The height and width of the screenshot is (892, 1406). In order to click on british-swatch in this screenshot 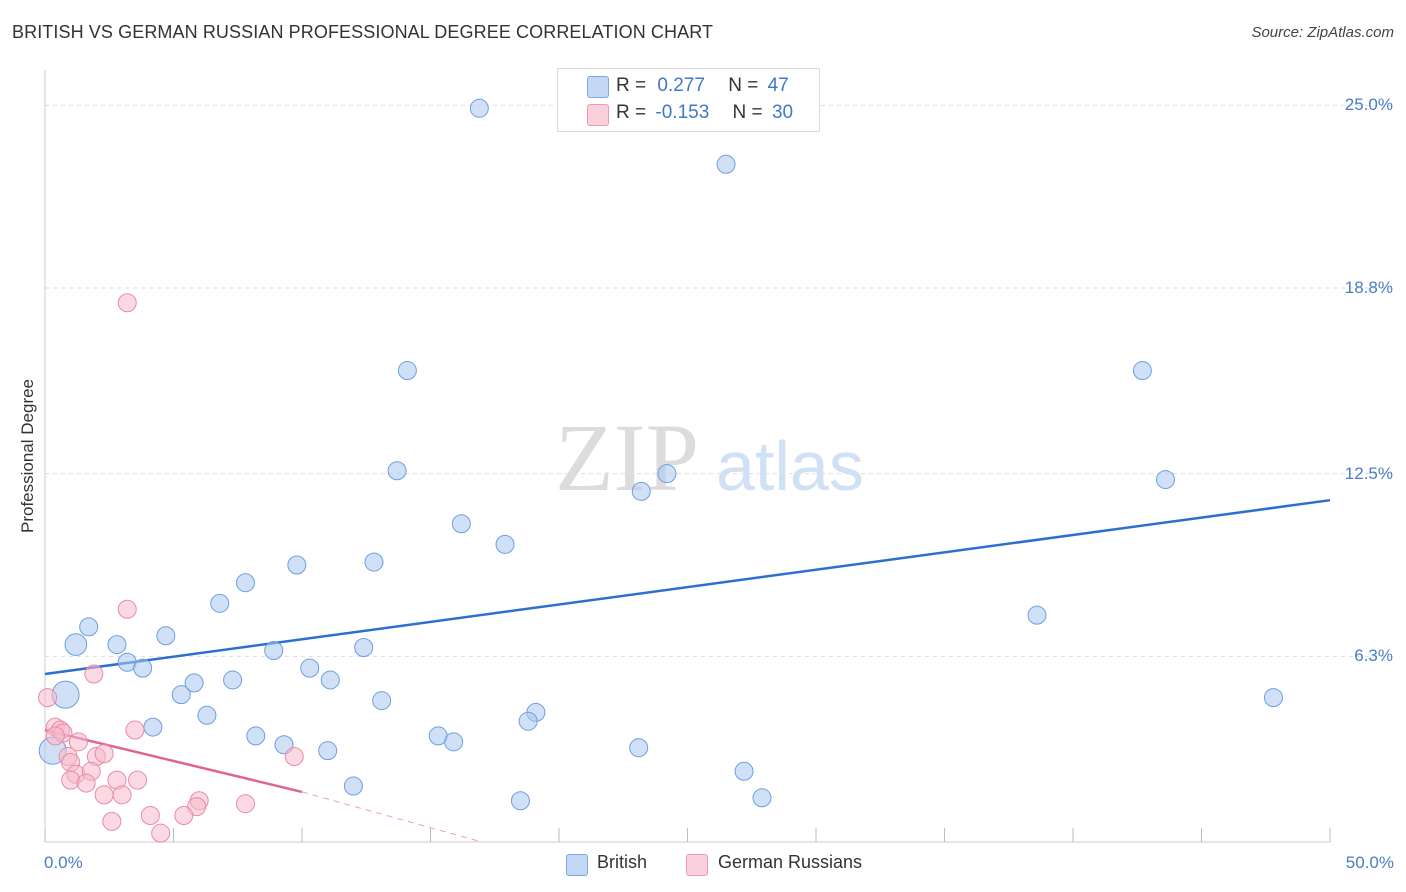, I will do `click(598, 87)`.